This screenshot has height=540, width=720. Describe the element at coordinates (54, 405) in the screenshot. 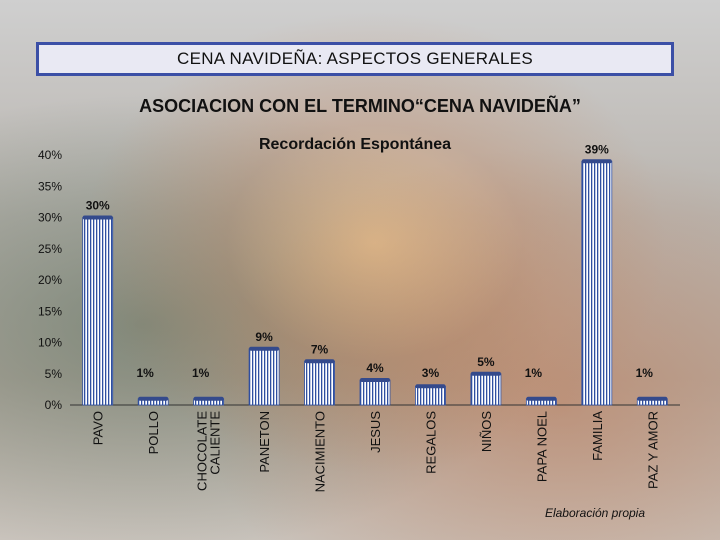

I see `y-tick-label: 0%` at that location.